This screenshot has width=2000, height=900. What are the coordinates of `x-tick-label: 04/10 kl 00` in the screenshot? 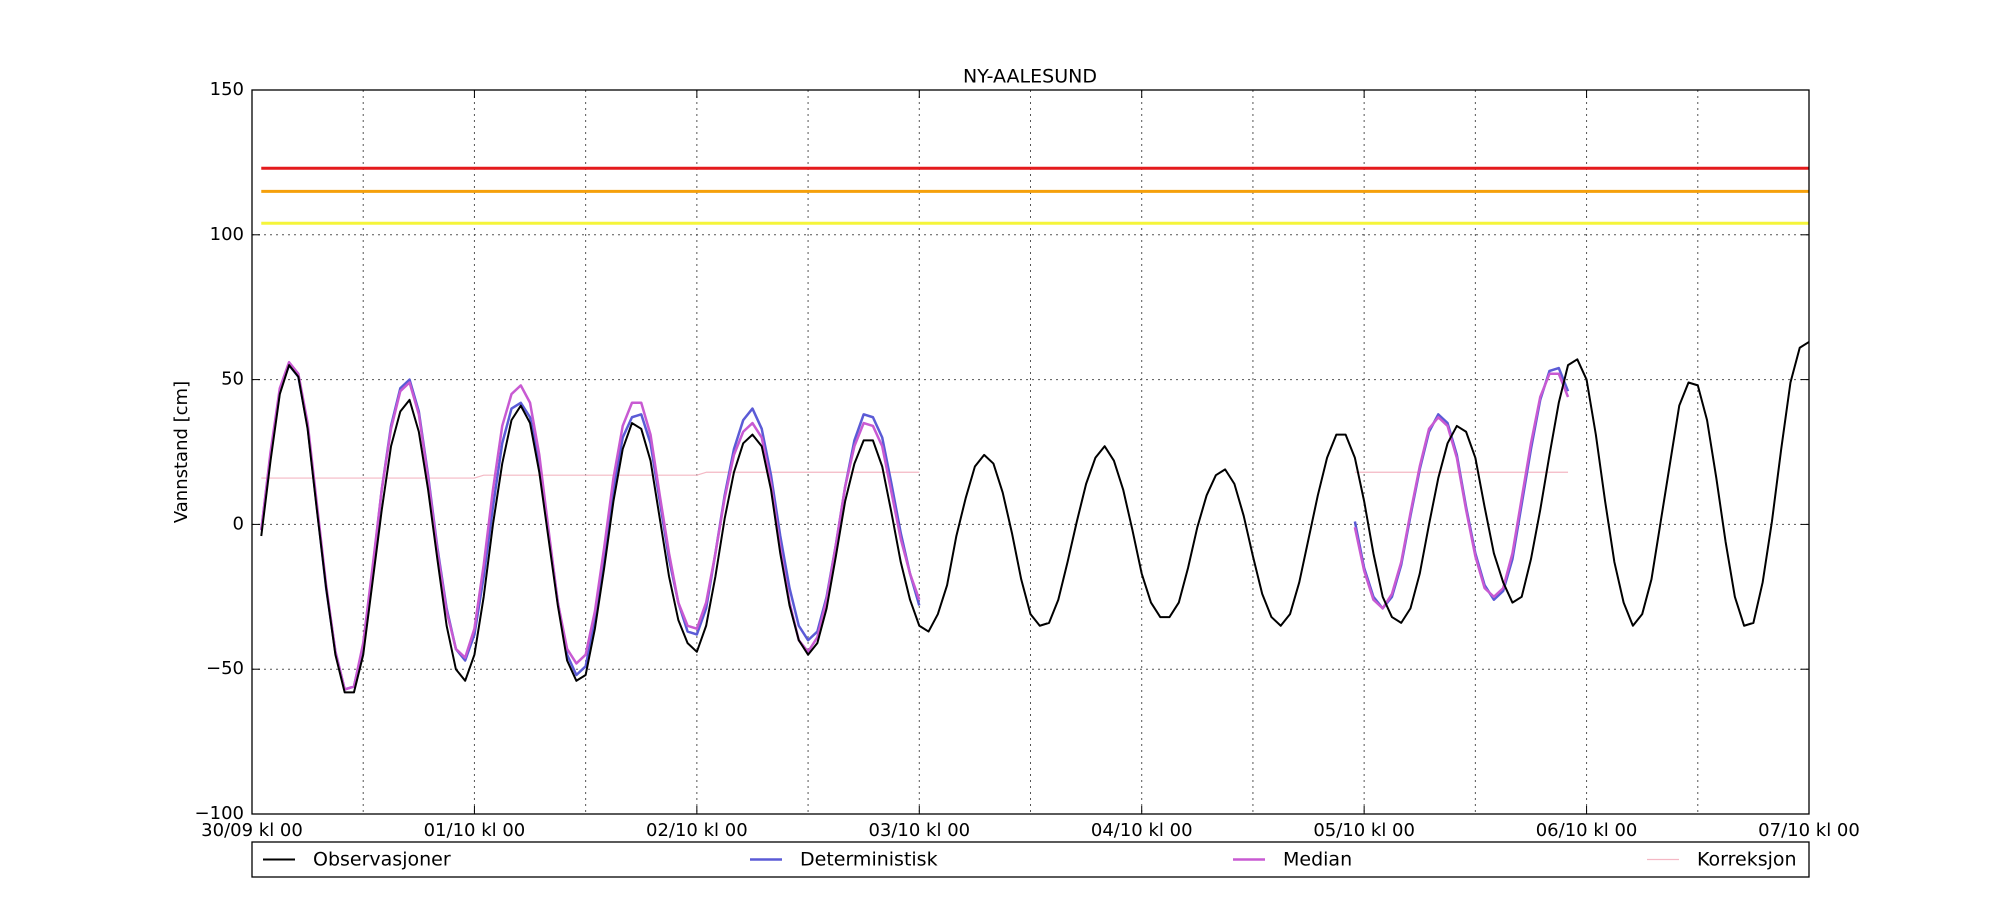 It's located at (1142, 830).